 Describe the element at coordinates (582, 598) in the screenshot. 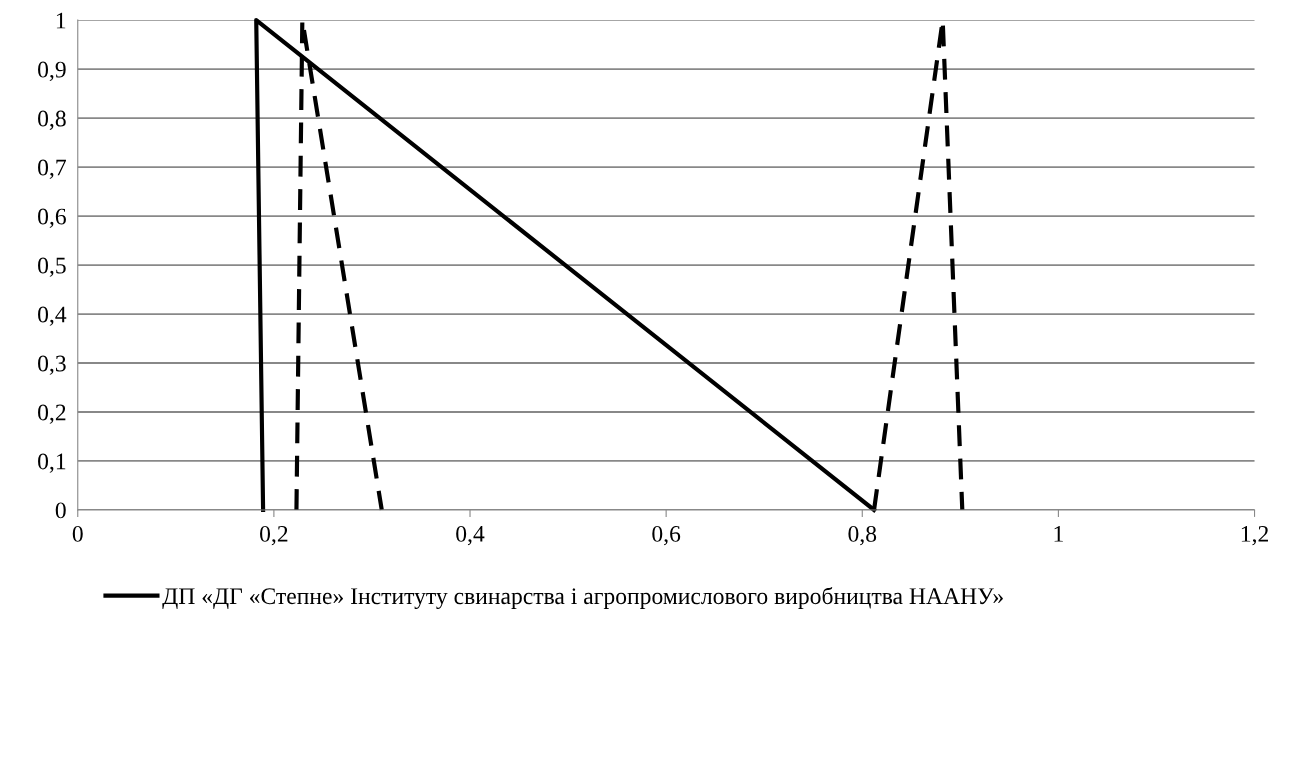

I see `legend-label: ДП «ДГ «Степне» Інституту свинарства і агропромислового виробництва НААНУ»` at that location.